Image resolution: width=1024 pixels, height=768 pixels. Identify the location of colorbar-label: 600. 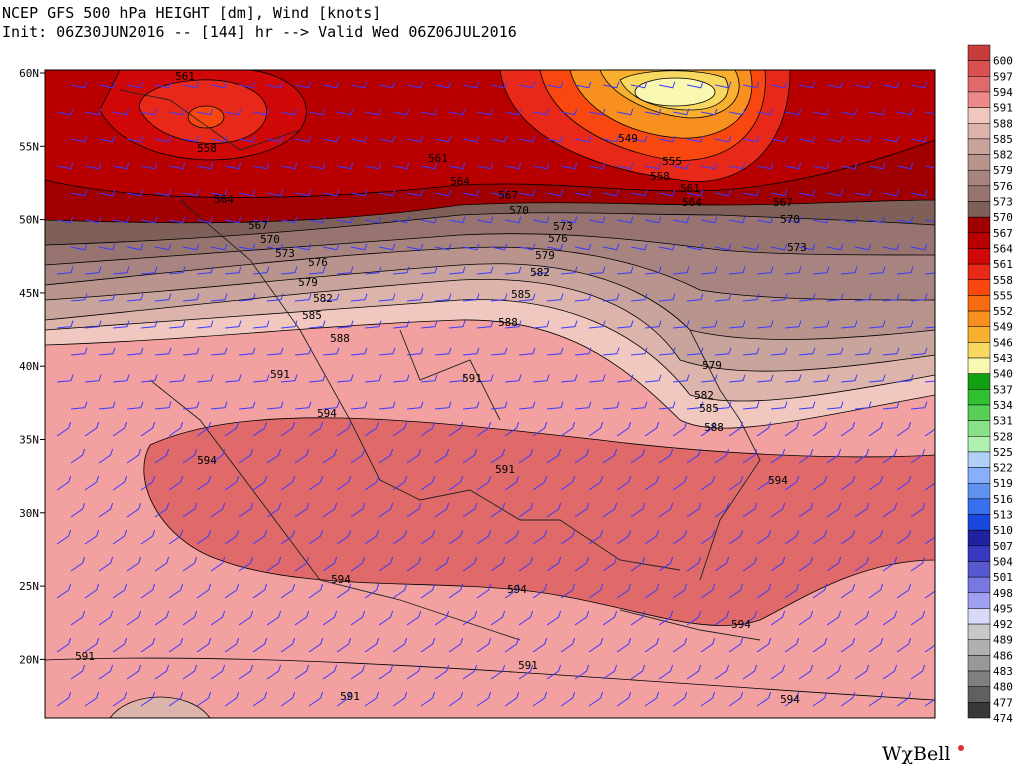
(1003, 61).